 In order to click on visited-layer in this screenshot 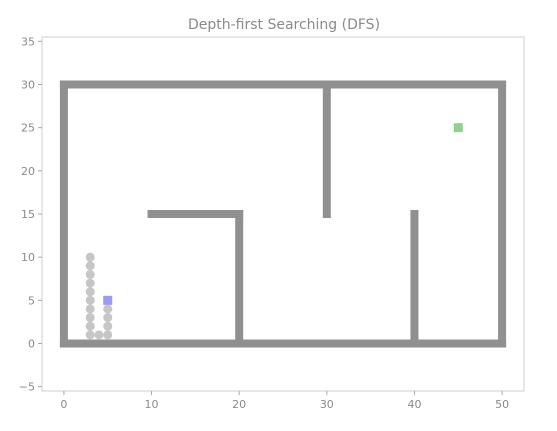, I will do `click(99, 296)`.